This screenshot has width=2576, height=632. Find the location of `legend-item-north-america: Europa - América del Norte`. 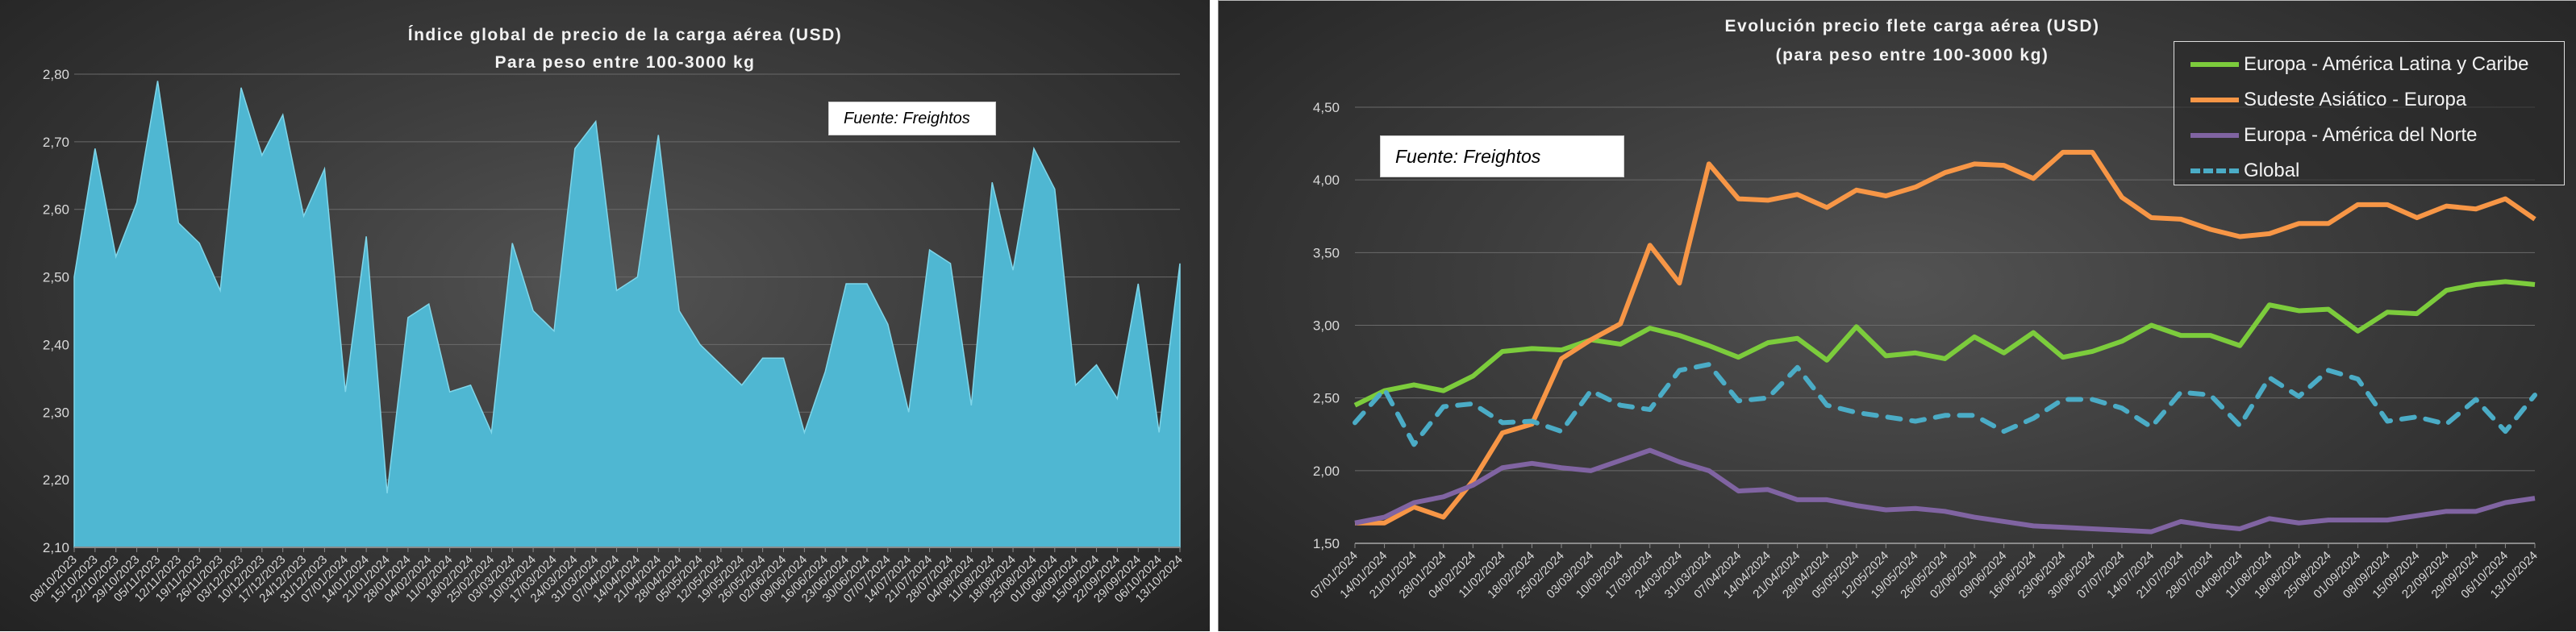

legend-item-north-america: Europa - América del Norte is located at coordinates (2369, 135).